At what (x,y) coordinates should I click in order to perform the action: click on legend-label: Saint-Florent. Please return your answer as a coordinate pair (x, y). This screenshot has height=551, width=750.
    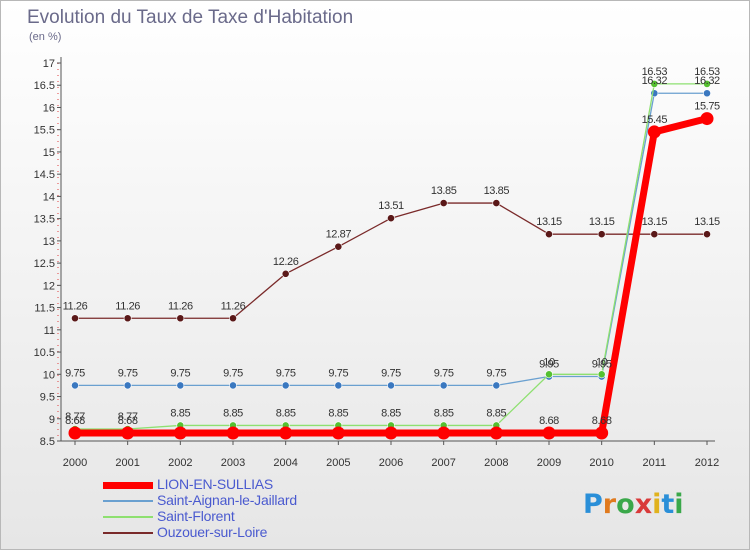
    Looking at the image, I should click on (196, 516).